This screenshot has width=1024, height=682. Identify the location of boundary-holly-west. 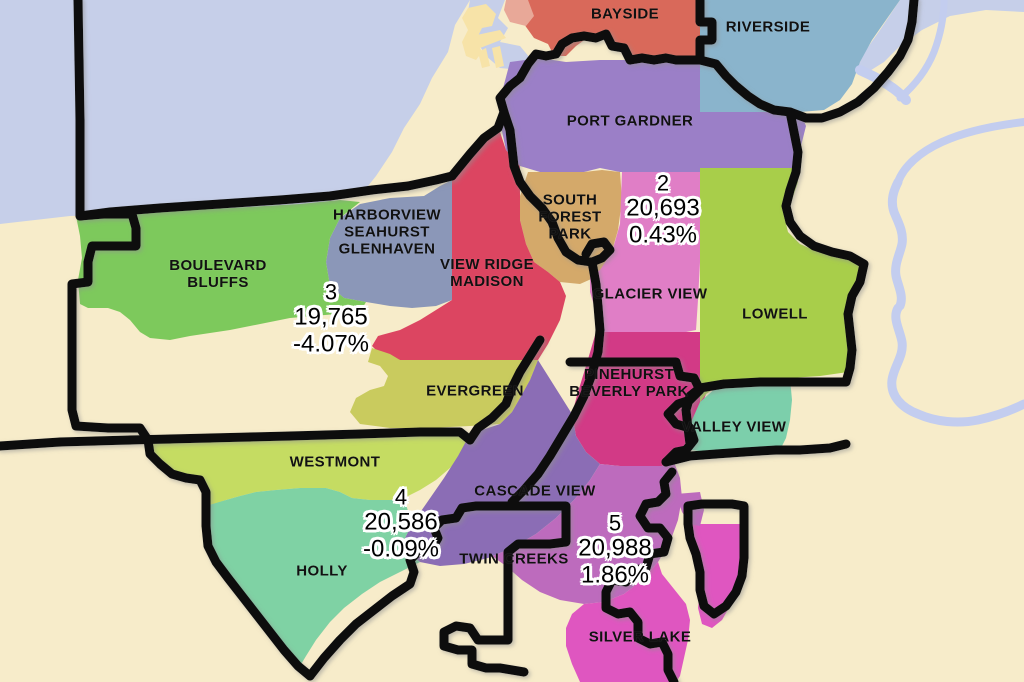
(229, 558).